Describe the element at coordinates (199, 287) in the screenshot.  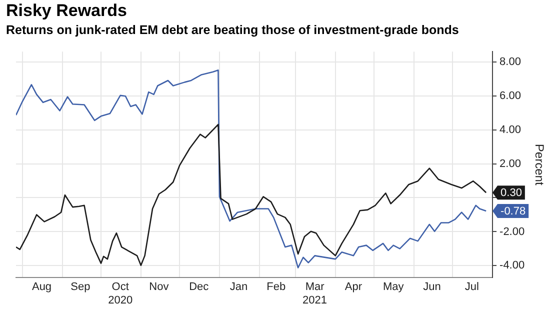
I see `x-tick-label: Dec` at that location.